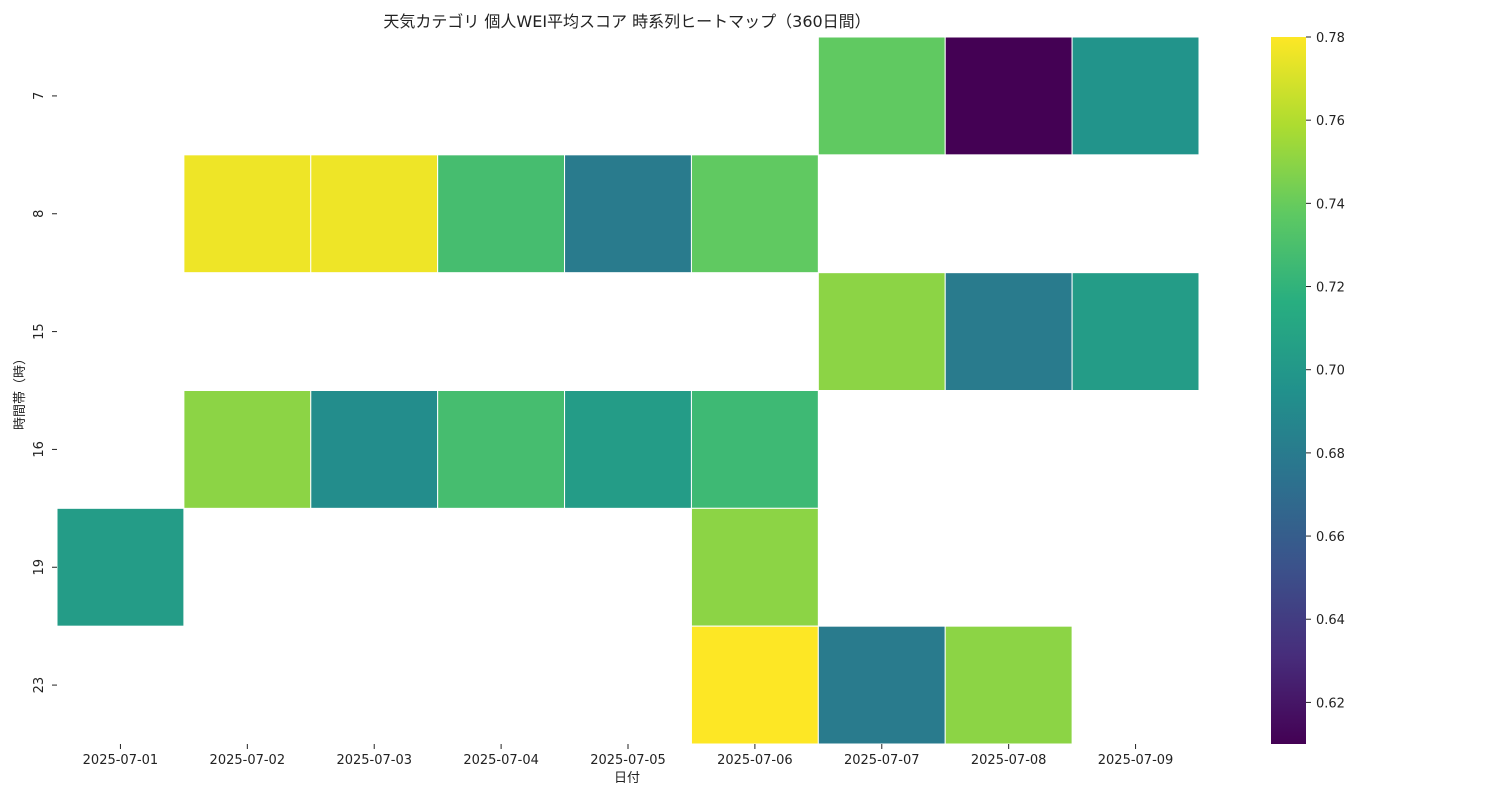 The width and height of the screenshot is (1500, 804). What do you see at coordinates (1330, 454) in the screenshot?
I see `colorbar-tick-label: 0.68` at bounding box center [1330, 454].